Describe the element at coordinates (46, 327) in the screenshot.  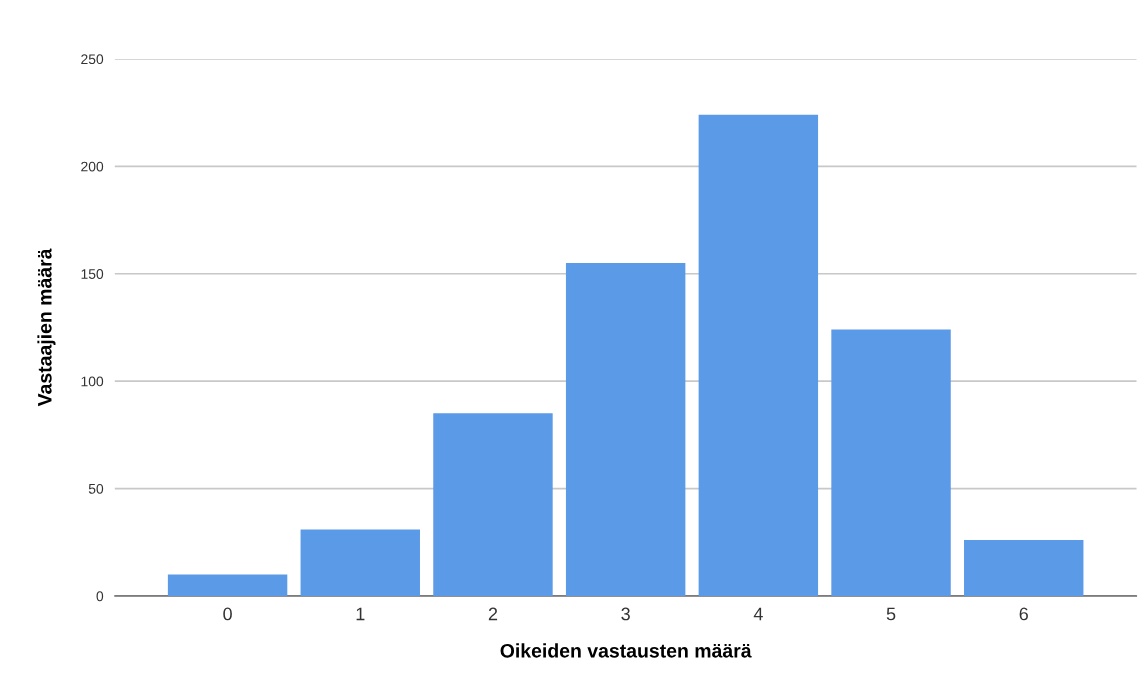
I see `y-axis-title: Vastaajien määrä` at that location.